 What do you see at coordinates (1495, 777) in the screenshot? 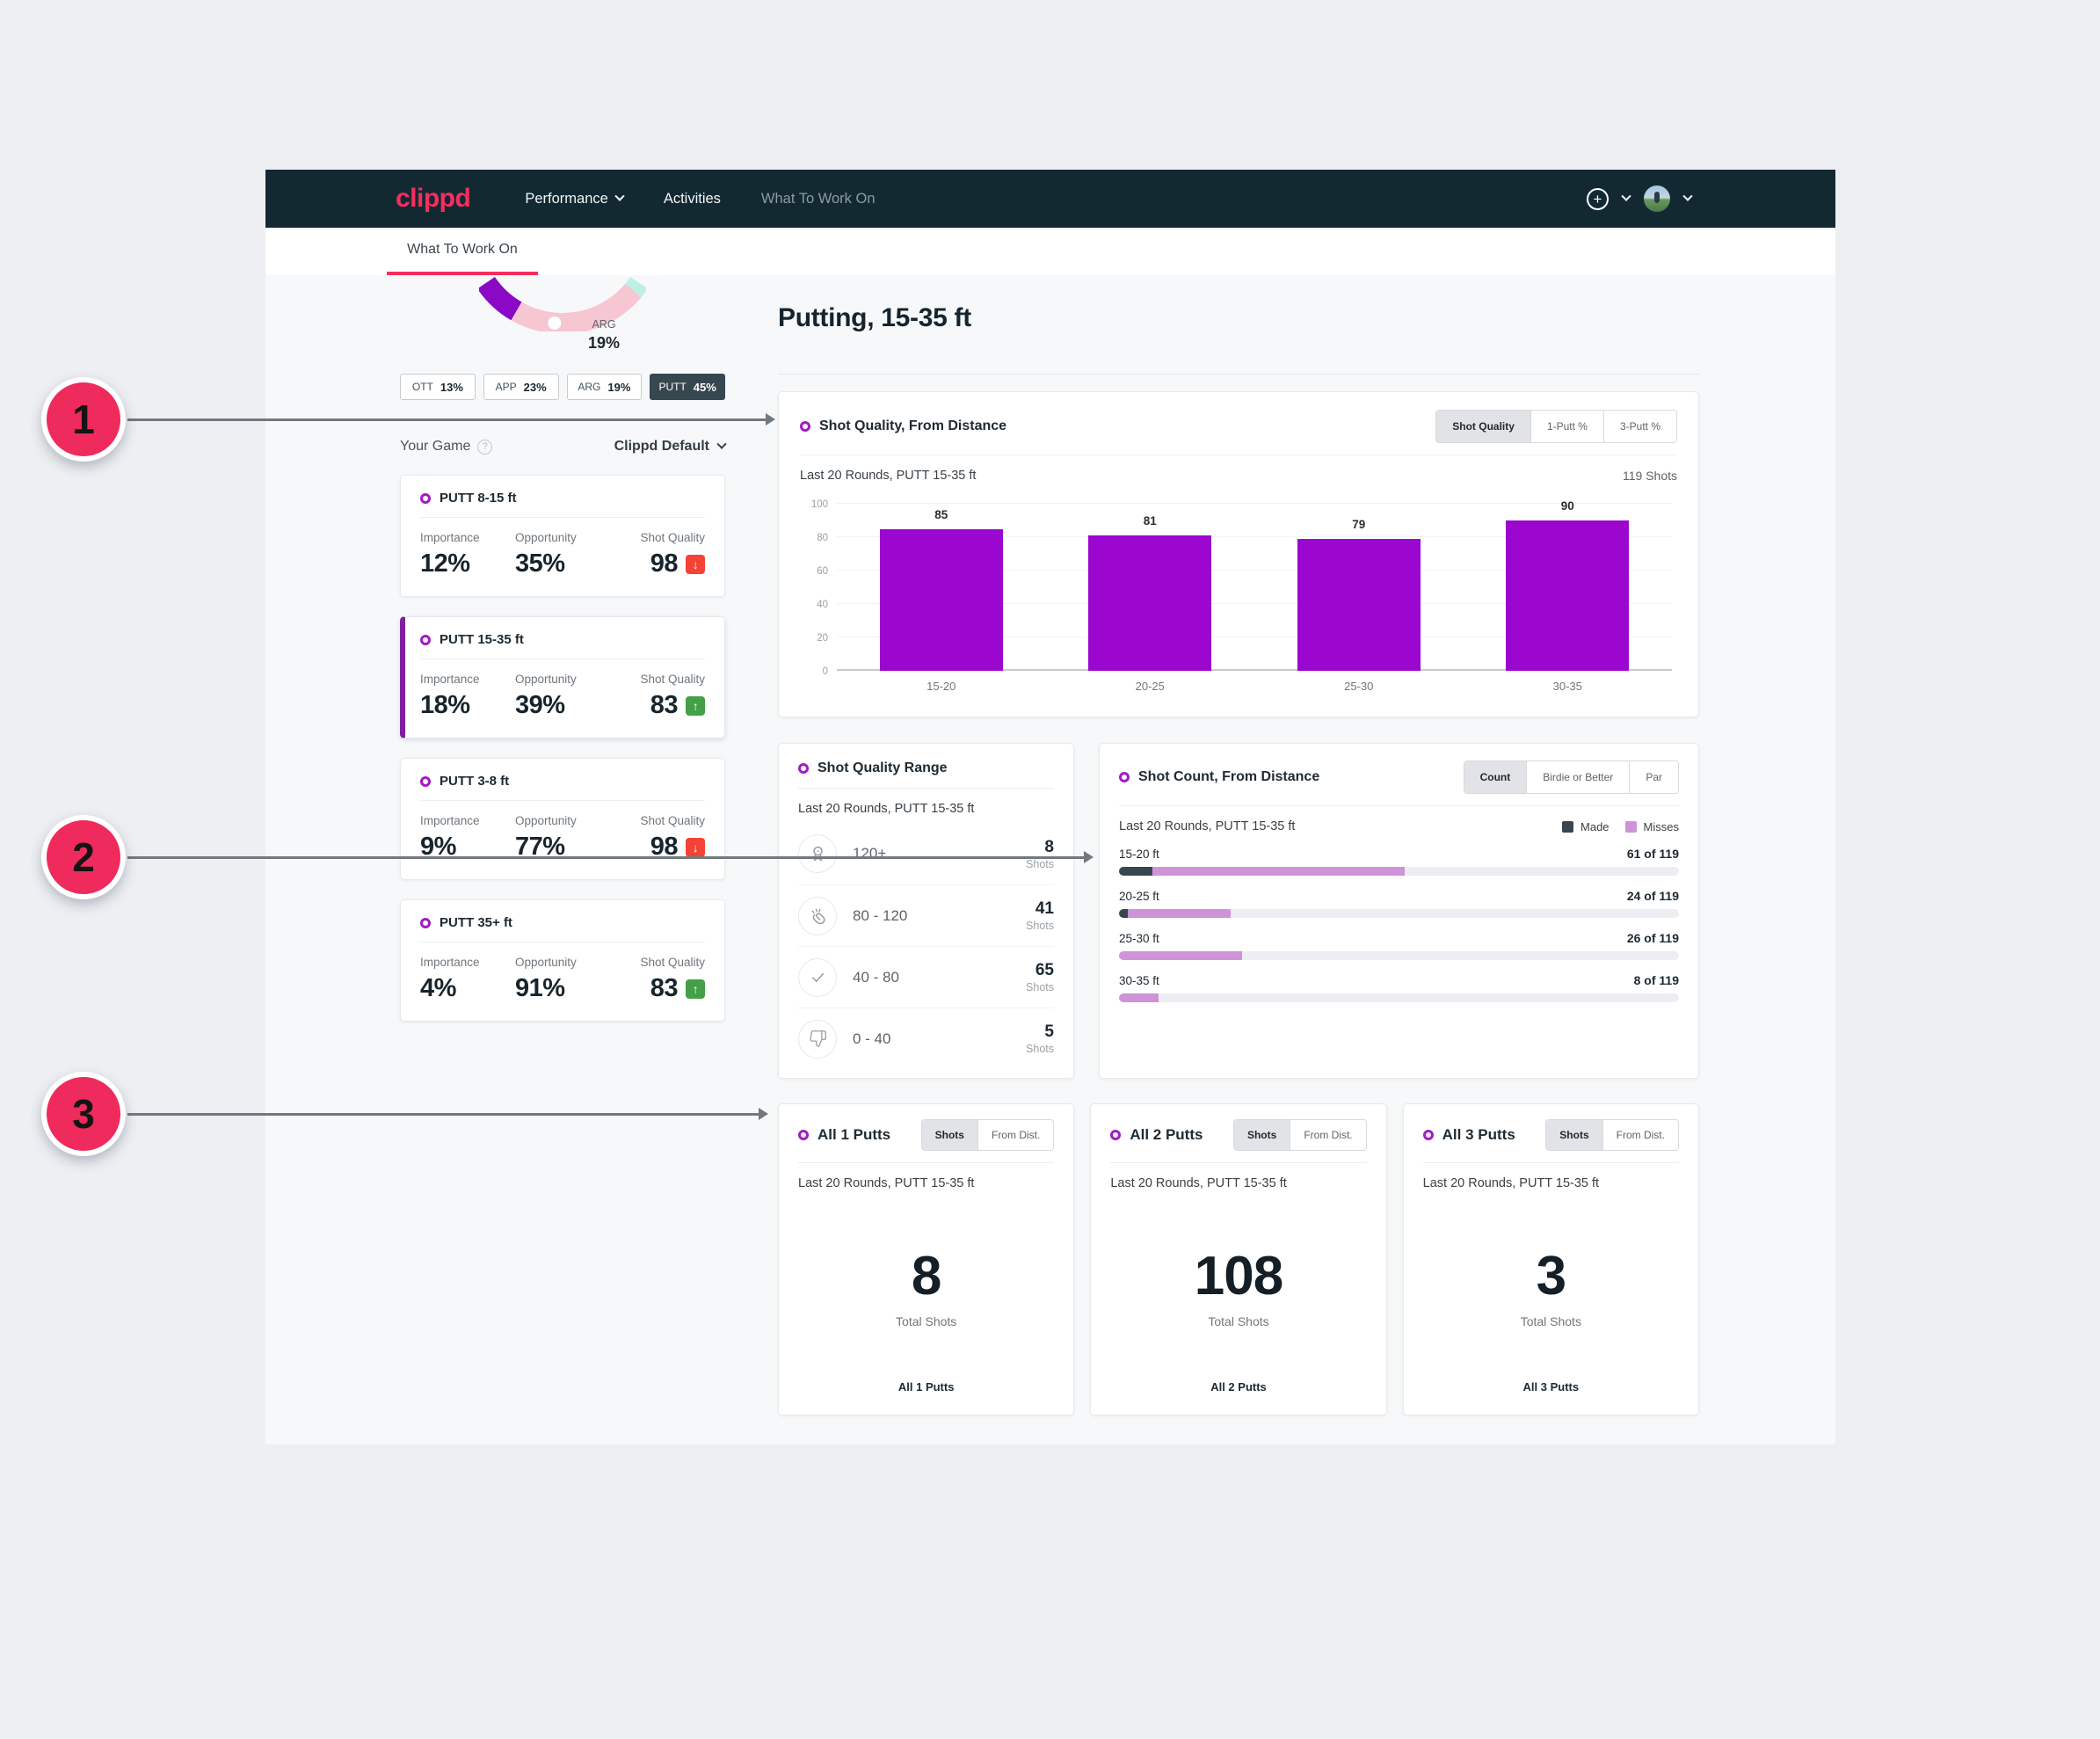
I see `count-tab-count: Count` at bounding box center [1495, 777].